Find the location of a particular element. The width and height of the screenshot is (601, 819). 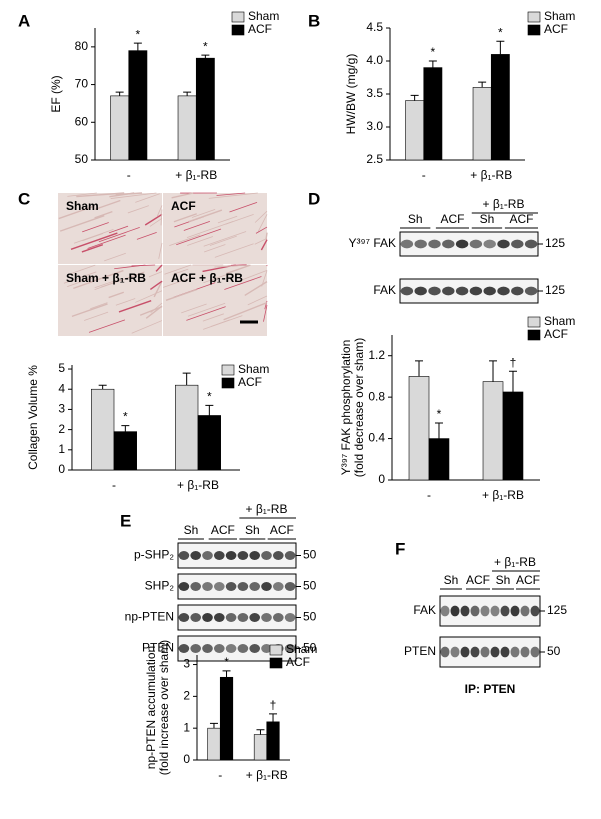

y-tick-label: 70 is located at coordinates (82, 84).